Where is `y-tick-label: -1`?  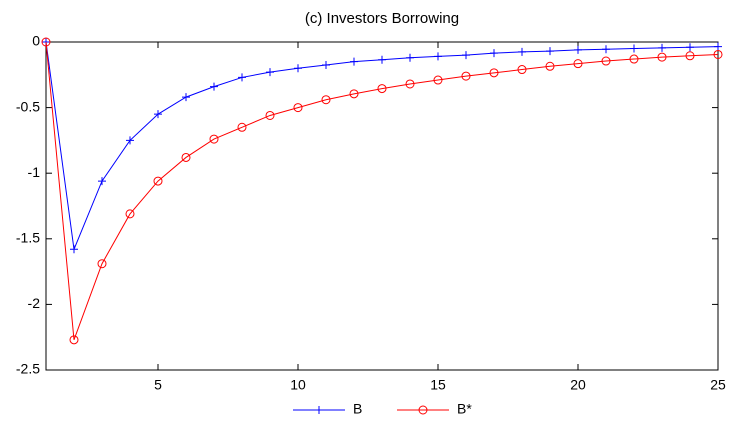
y-tick-label: -1 is located at coordinates (34, 172).